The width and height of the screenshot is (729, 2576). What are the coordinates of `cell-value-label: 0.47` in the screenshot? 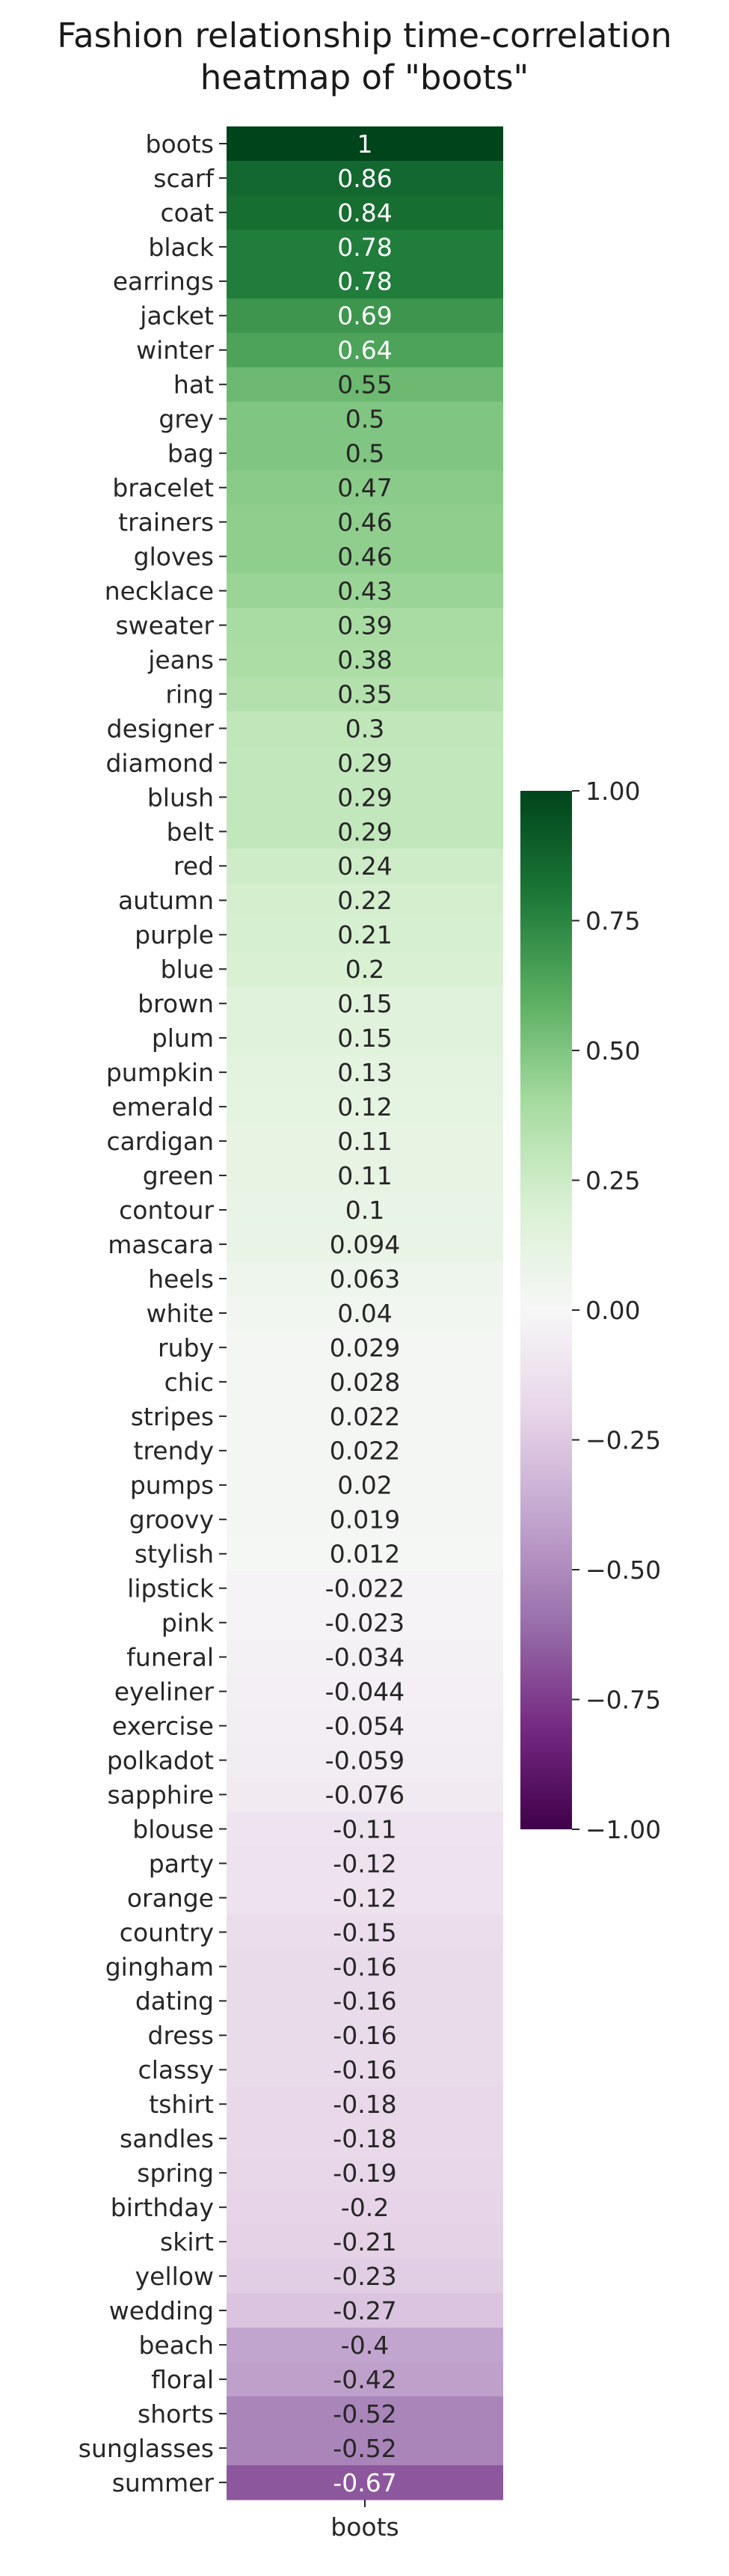 It's located at (364, 489).